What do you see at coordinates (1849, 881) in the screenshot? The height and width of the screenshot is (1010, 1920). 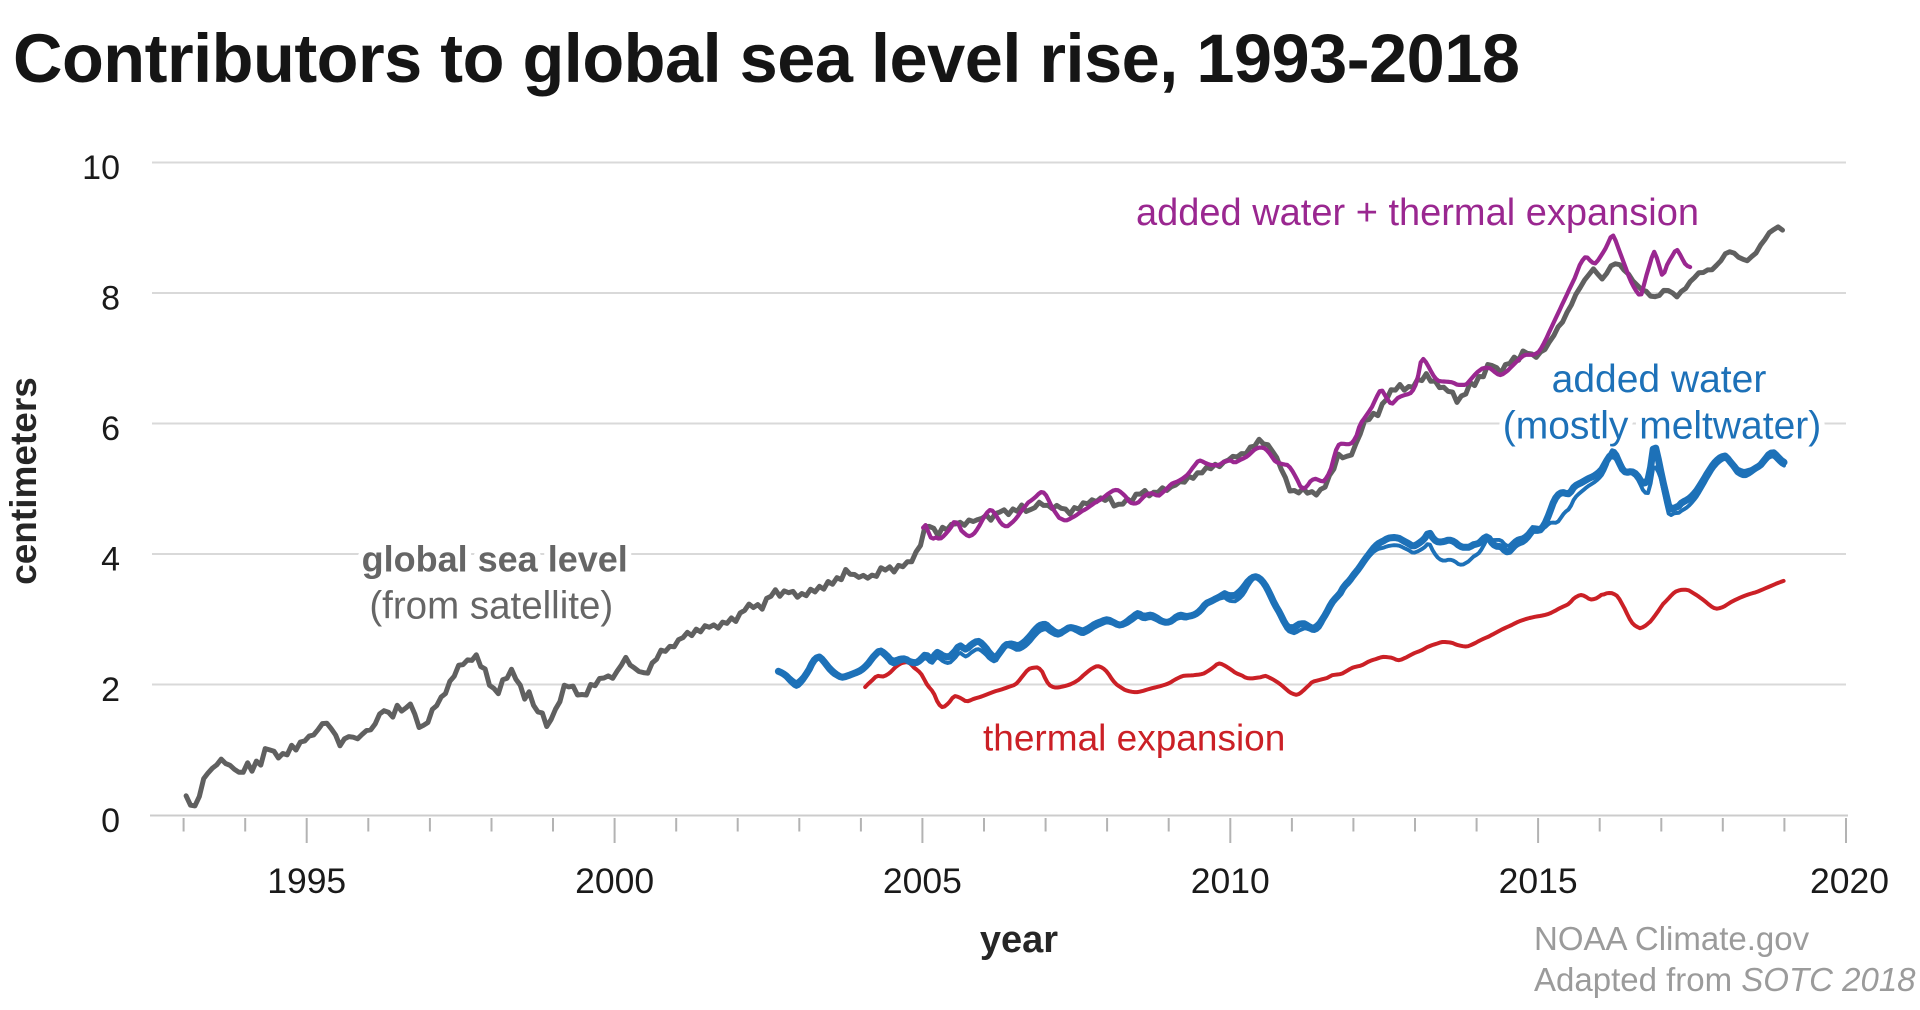 I see `svg-text: 2020` at bounding box center [1849, 881].